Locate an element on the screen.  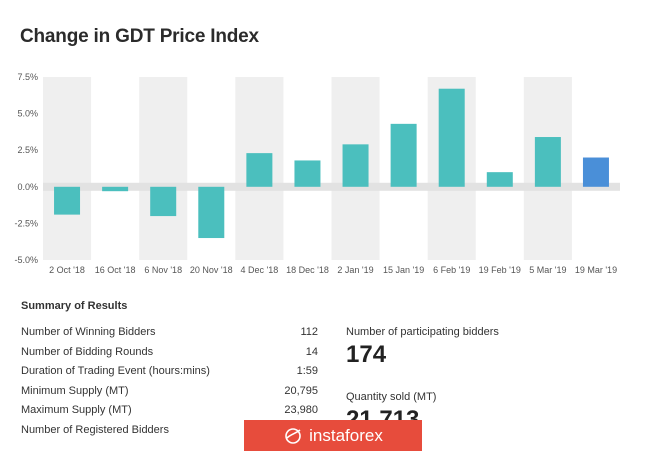
chart-title: Change in GDT Price Index is located at coordinates (139, 36).